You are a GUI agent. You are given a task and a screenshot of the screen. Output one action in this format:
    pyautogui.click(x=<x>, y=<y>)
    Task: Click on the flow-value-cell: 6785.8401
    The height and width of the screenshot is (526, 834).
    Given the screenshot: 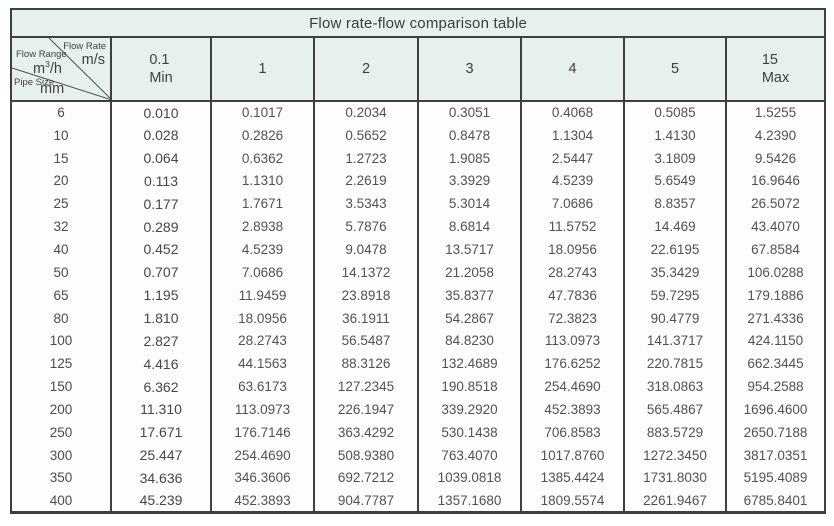 What is the action you would take?
    pyautogui.click(x=775, y=501)
    